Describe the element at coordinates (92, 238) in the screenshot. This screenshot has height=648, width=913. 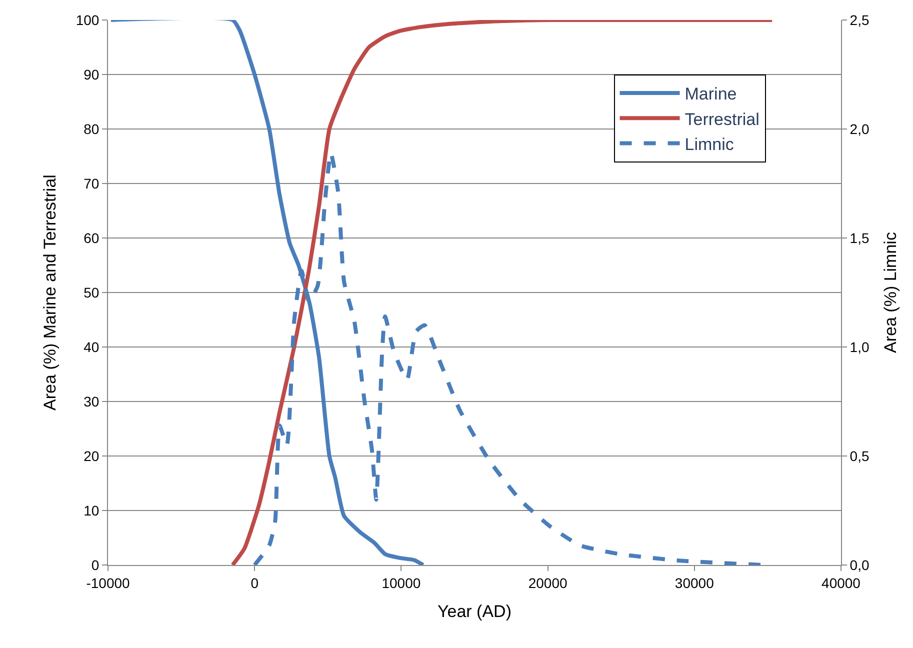
I see `y-tick-label: 60` at that location.